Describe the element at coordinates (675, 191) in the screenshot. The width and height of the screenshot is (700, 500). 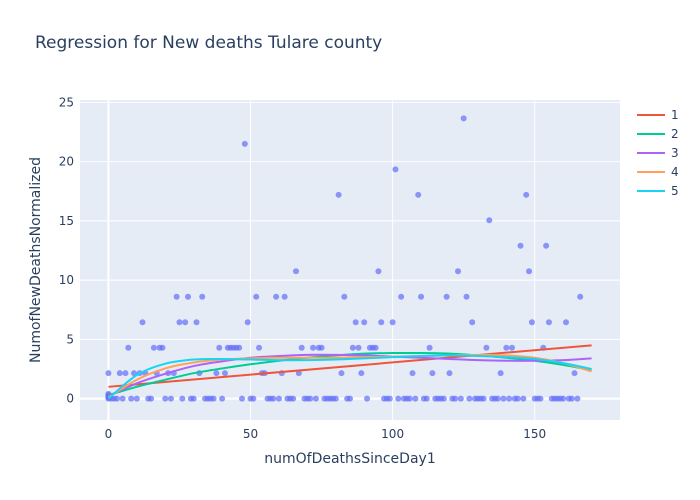
I see `legend-label-5: 5` at that location.